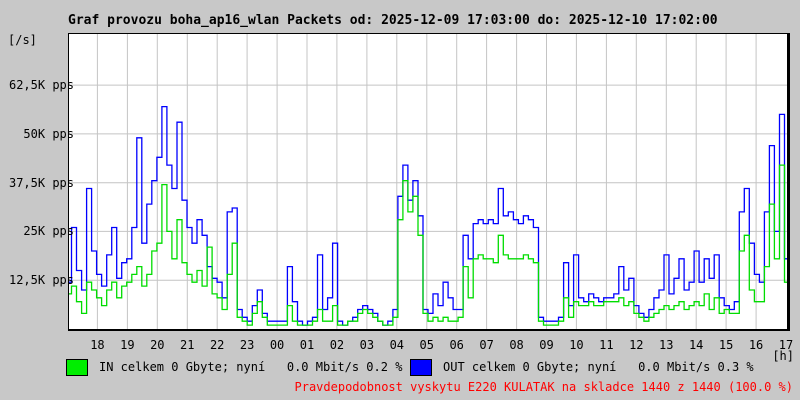 The image size is (800, 400). I want to click on x-tick-label: 19, so click(127, 345).